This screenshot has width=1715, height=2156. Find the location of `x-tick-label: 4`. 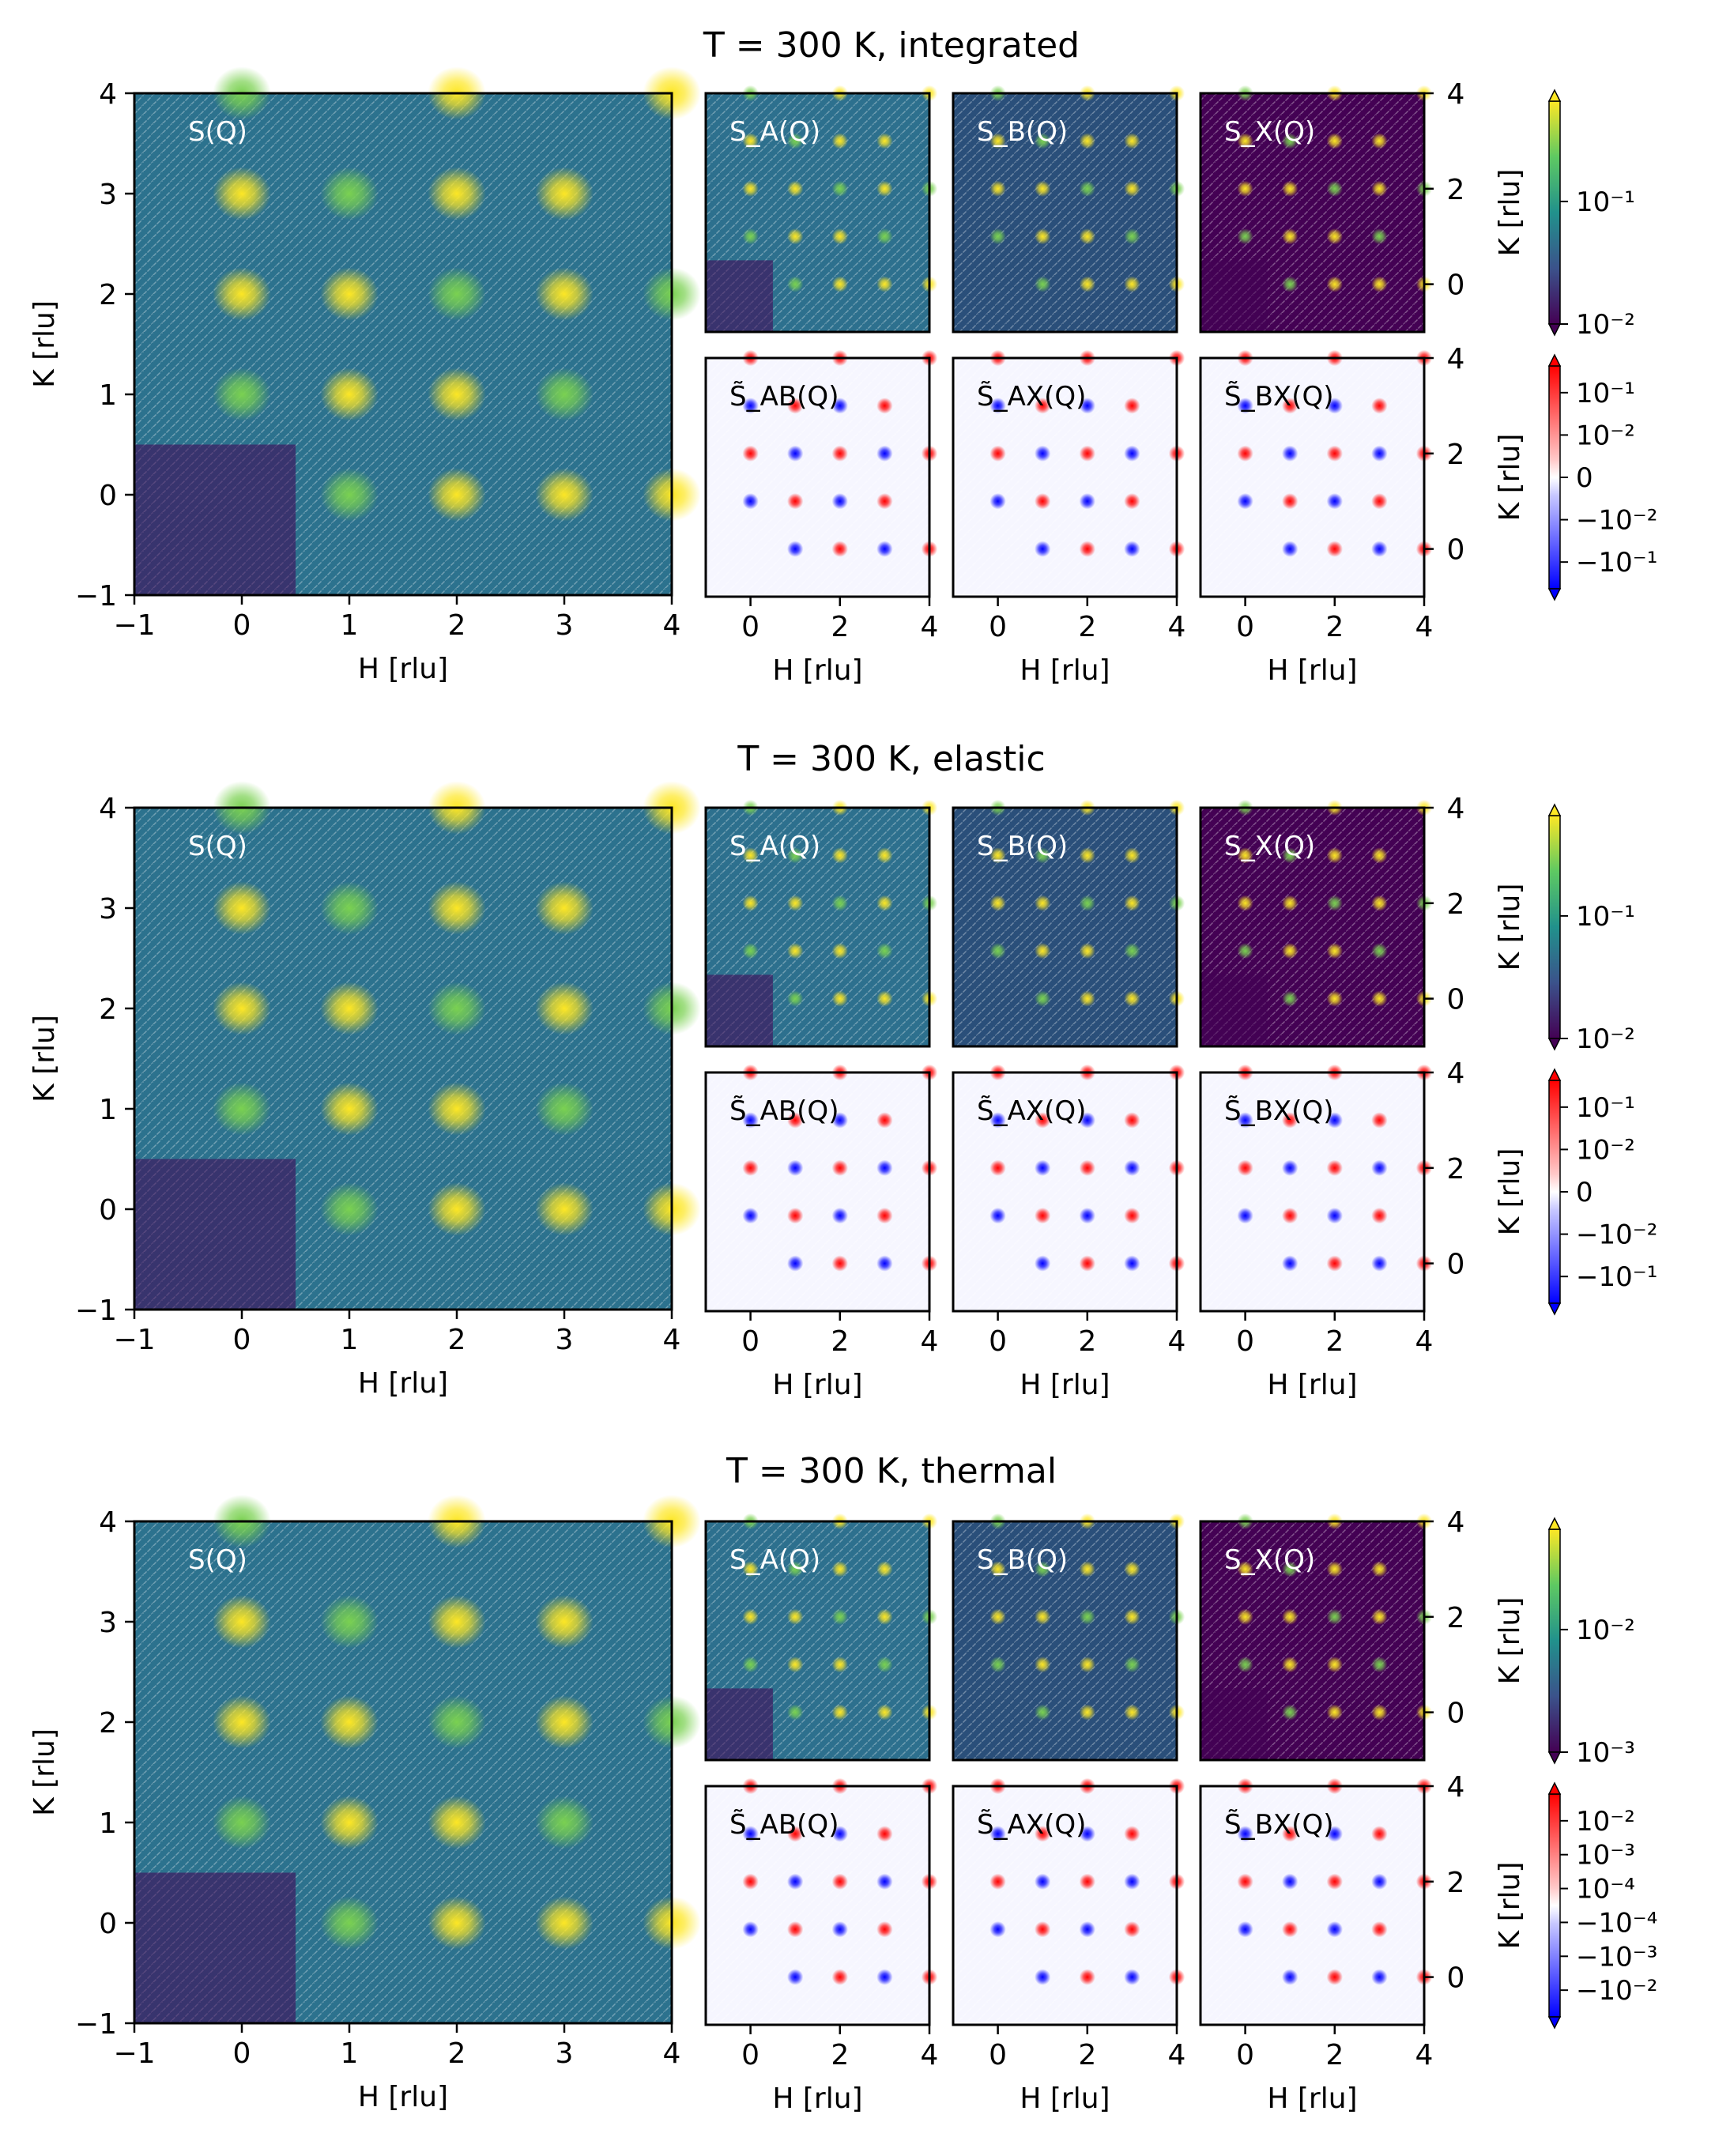

x-tick-label: 4 is located at coordinates (930, 2055).